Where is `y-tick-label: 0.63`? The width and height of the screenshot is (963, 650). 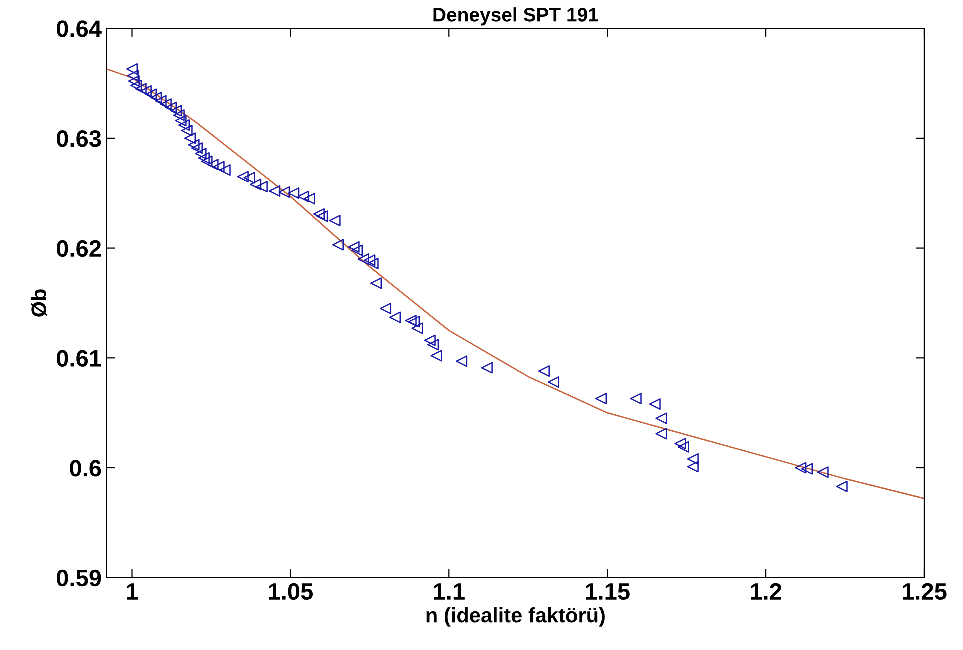 y-tick-label: 0.63 is located at coordinates (79, 139).